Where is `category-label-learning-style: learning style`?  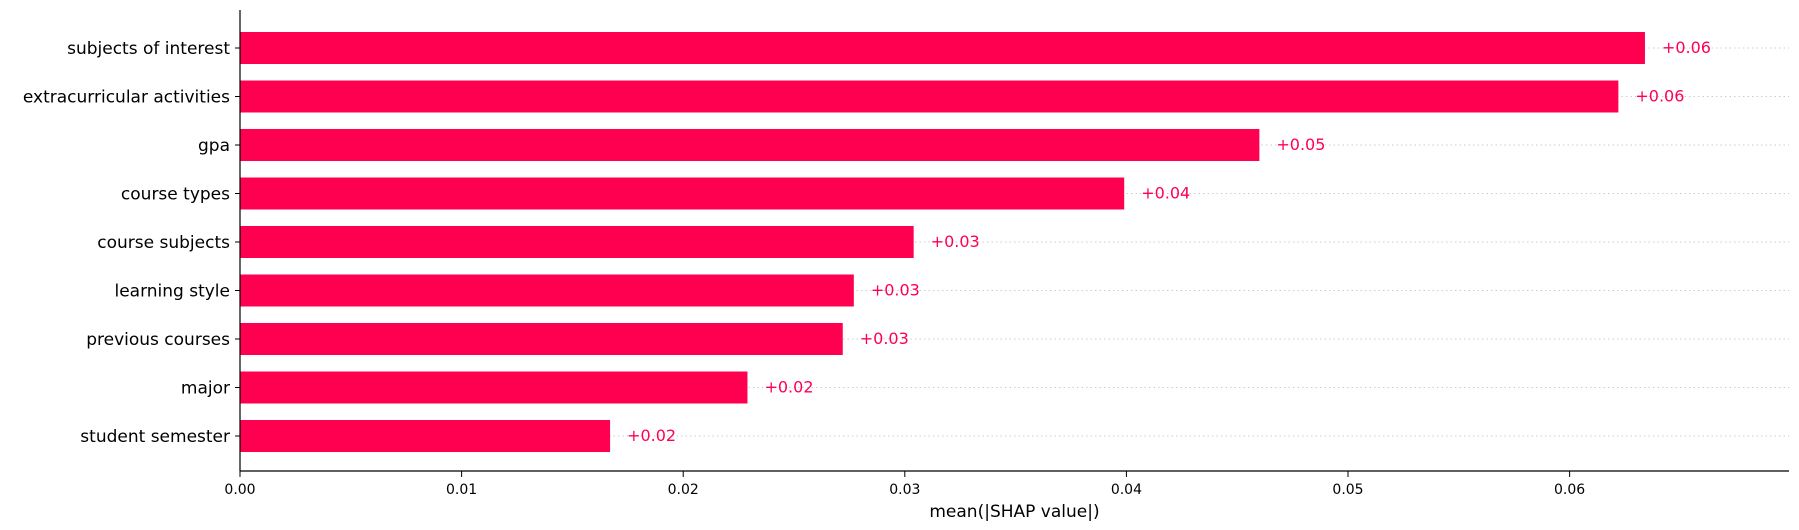 category-label-learning-style: learning style is located at coordinates (172, 292).